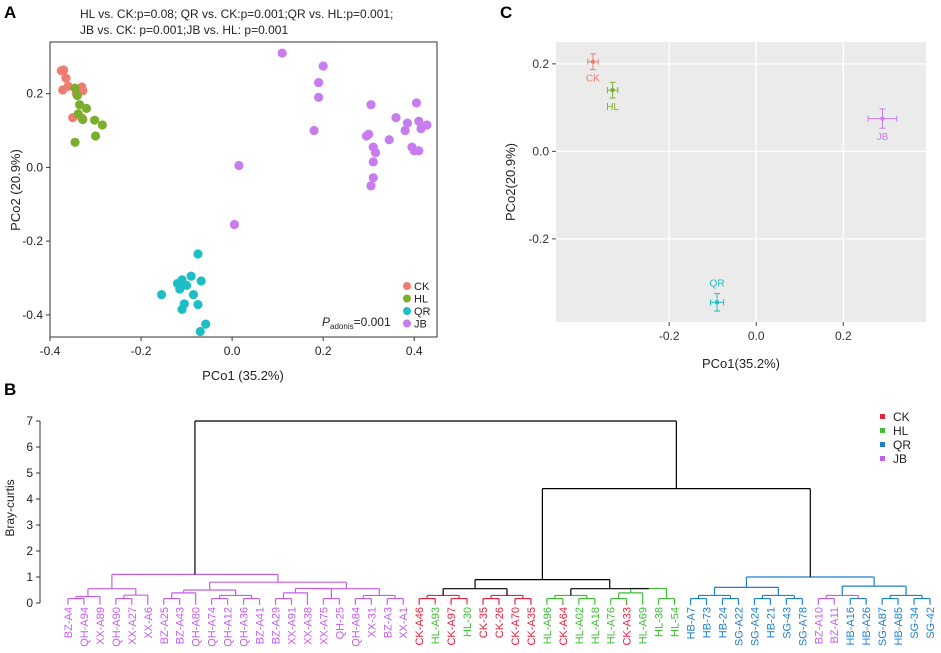 This screenshot has width=941, height=653. Describe the element at coordinates (29, 603) in the screenshot. I see `y-tick-label-b: 0` at that location.